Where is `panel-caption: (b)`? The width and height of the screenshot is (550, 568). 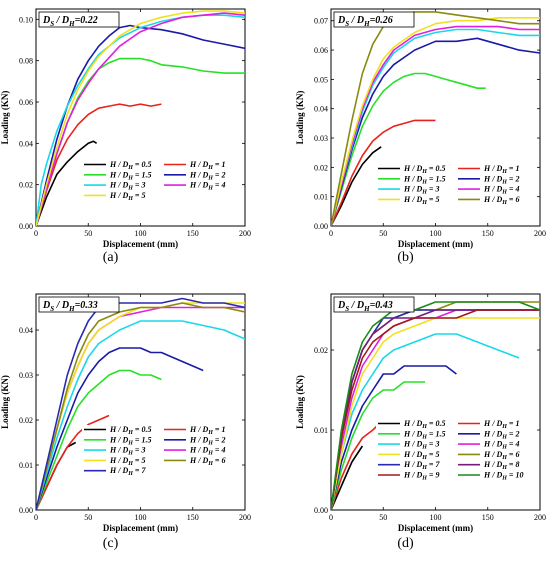
panel-caption: (b) is located at coordinates (405, 257).